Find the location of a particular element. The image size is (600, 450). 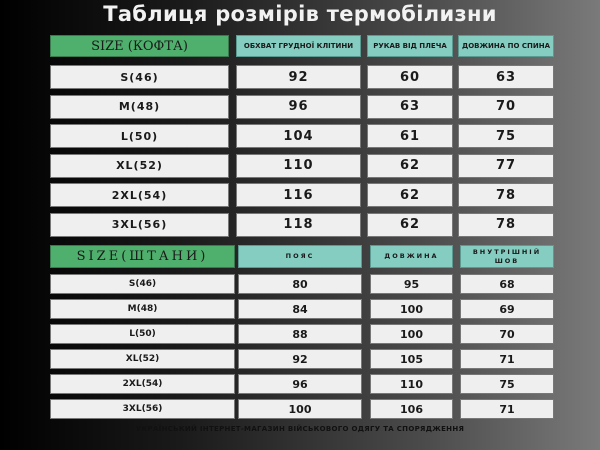

column-header: SIZE (КОФТА) is located at coordinates (139, 46).